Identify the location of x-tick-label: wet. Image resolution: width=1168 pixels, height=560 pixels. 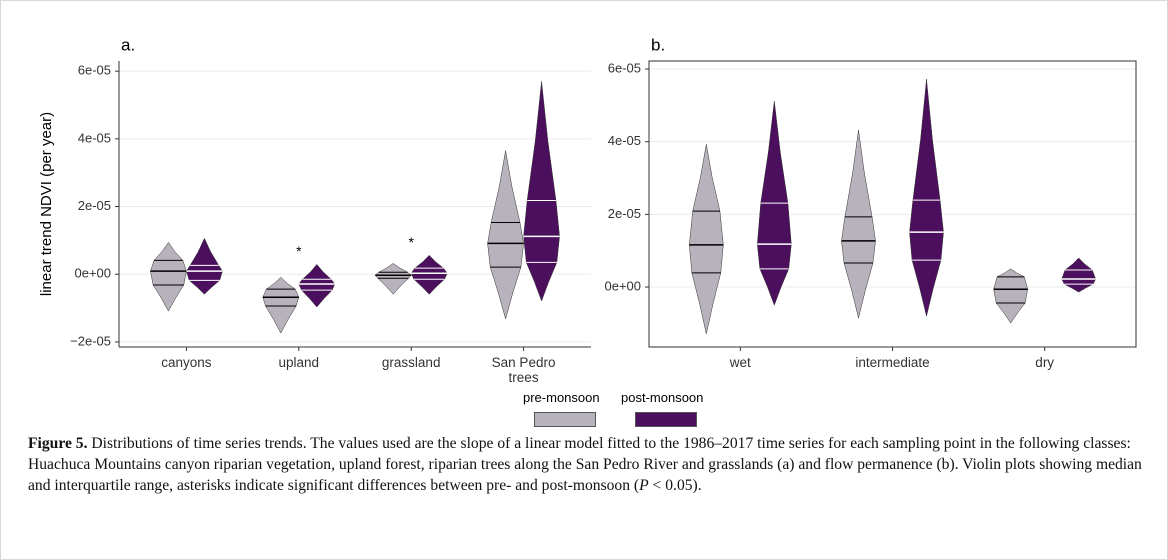
(740, 362).